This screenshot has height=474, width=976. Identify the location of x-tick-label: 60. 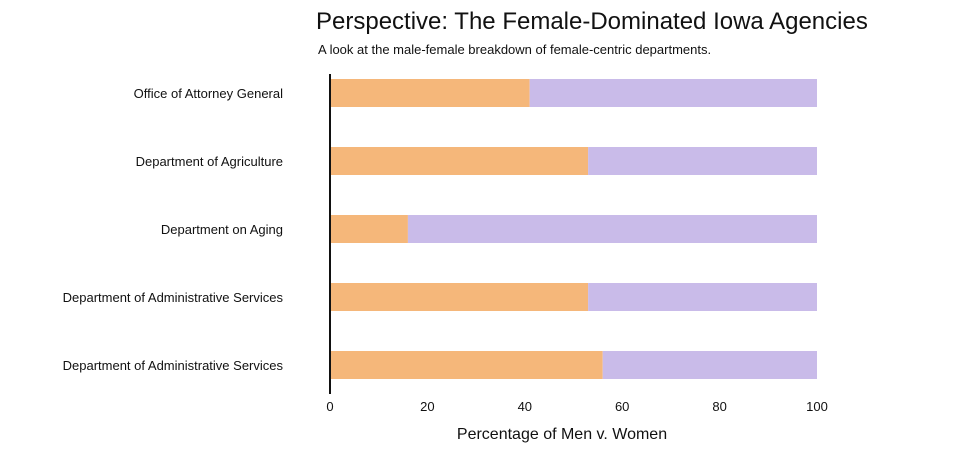
(622, 406).